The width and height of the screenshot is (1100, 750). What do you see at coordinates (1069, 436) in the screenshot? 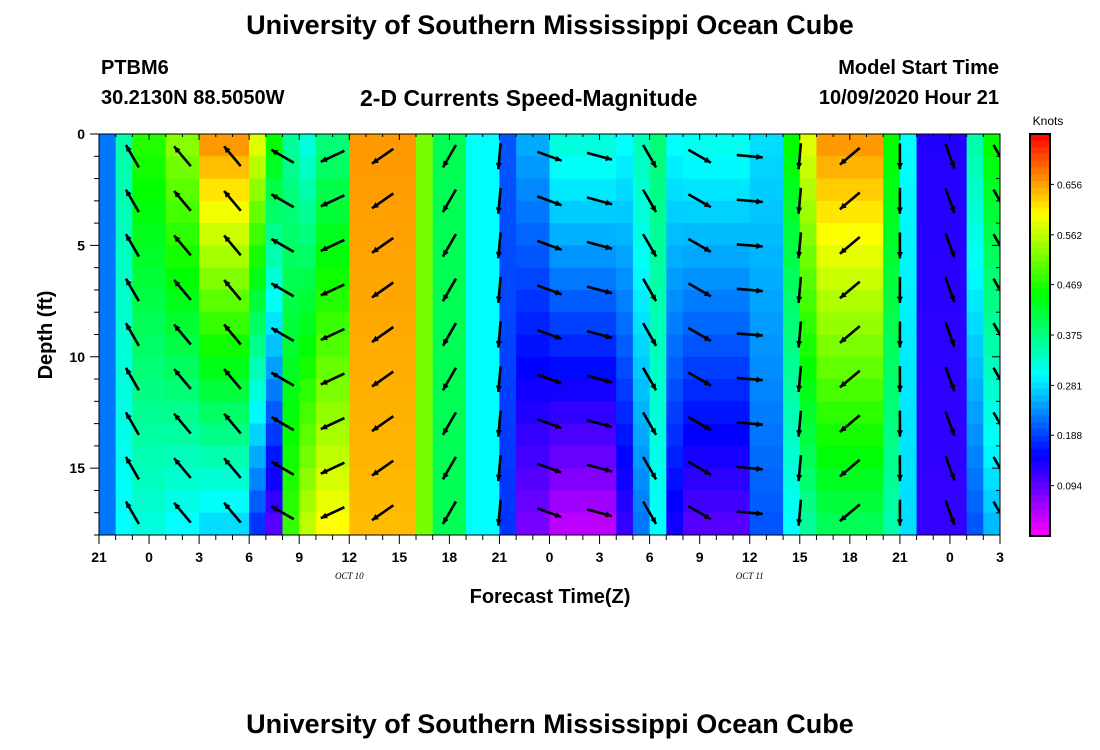
I see `colorbar-tick-label: 0.188` at bounding box center [1069, 436].